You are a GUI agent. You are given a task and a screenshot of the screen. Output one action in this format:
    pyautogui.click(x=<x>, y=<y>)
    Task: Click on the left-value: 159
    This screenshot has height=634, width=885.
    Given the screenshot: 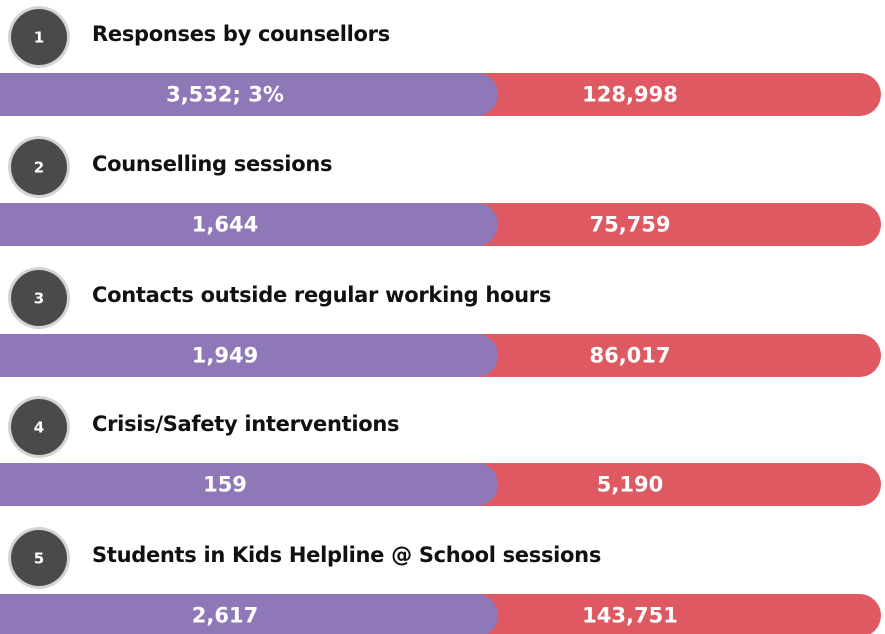 What is the action you would take?
    pyautogui.click(x=225, y=485)
    